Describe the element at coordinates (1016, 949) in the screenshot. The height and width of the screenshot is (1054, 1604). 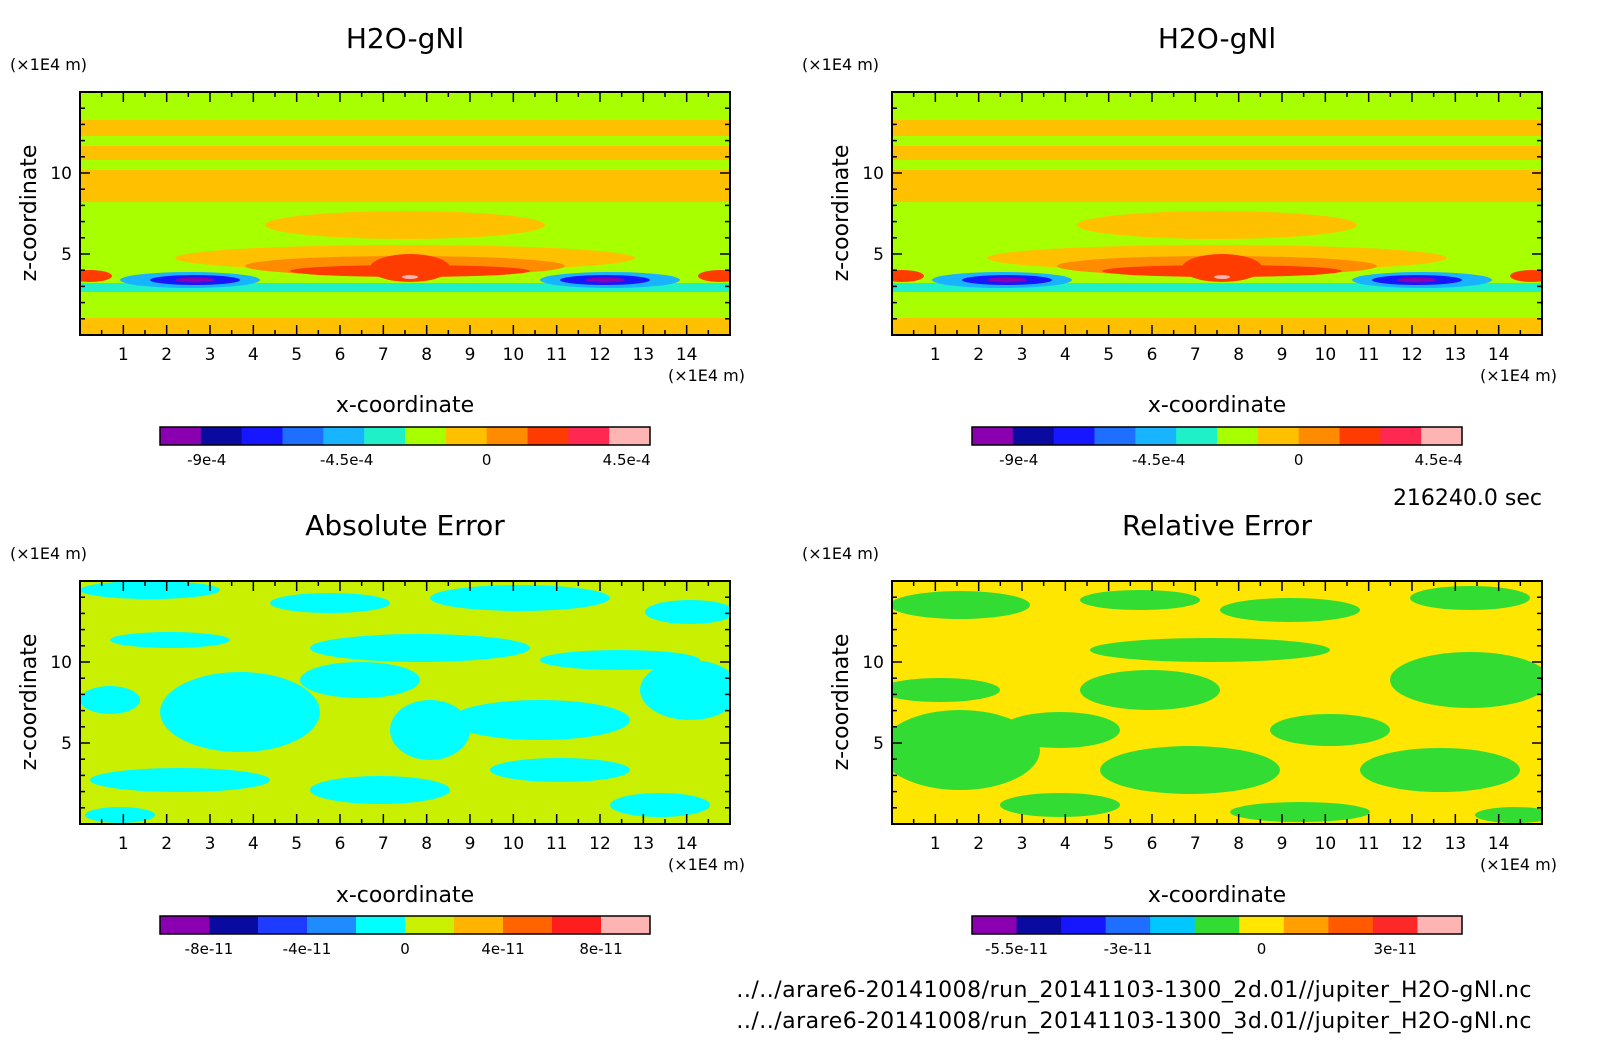
I see `colorbar-label: -5.5e-11` at that location.